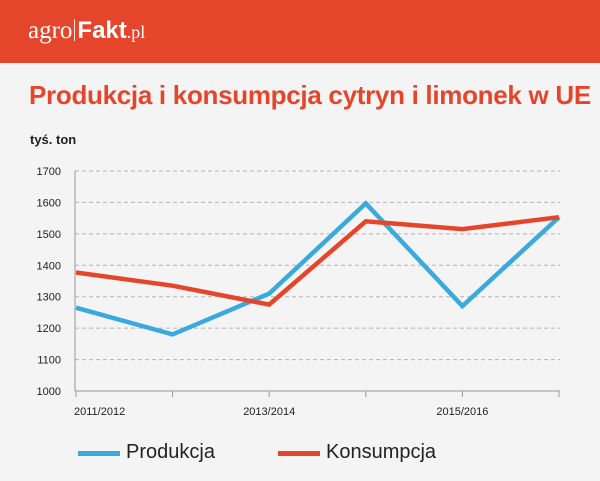 This screenshot has height=481, width=600. What do you see at coordinates (75, 30) in the screenshot?
I see `logo-separator` at bounding box center [75, 30].